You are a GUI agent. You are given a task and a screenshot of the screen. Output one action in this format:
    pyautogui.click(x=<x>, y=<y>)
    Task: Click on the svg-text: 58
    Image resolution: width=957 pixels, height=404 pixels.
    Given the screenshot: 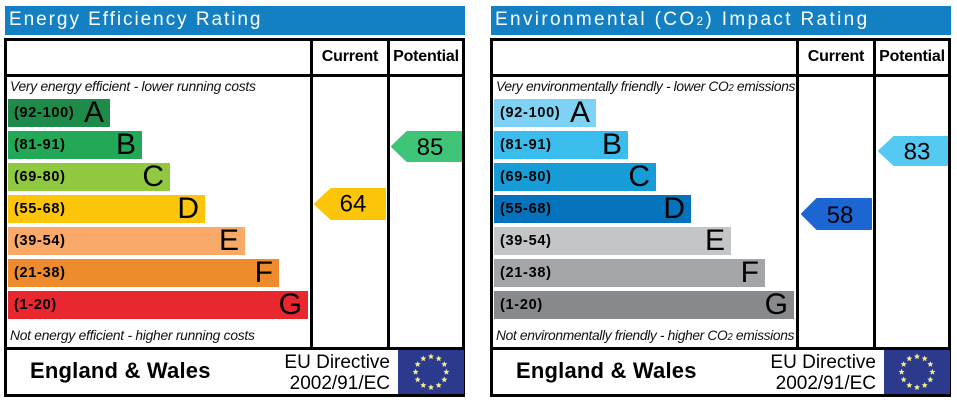 What is the action you would take?
    pyautogui.click(x=840, y=215)
    